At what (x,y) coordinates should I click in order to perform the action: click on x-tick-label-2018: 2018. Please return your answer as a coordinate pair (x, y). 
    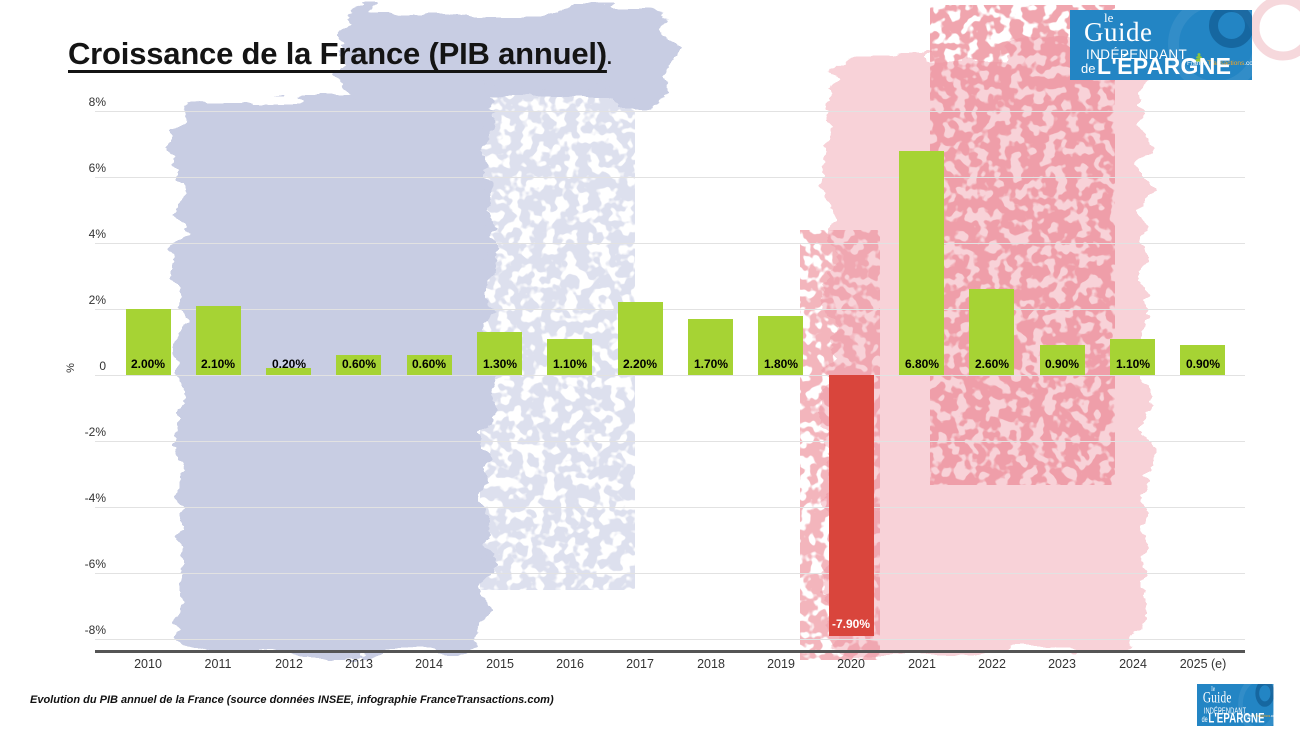
    Looking at the image, I should click on (711, 664).